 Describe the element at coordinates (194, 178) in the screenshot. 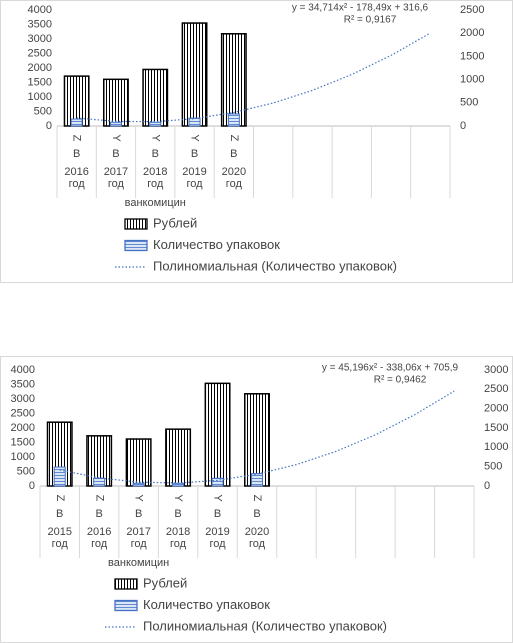

I see `x-tick-label: 2019 год` at that location.